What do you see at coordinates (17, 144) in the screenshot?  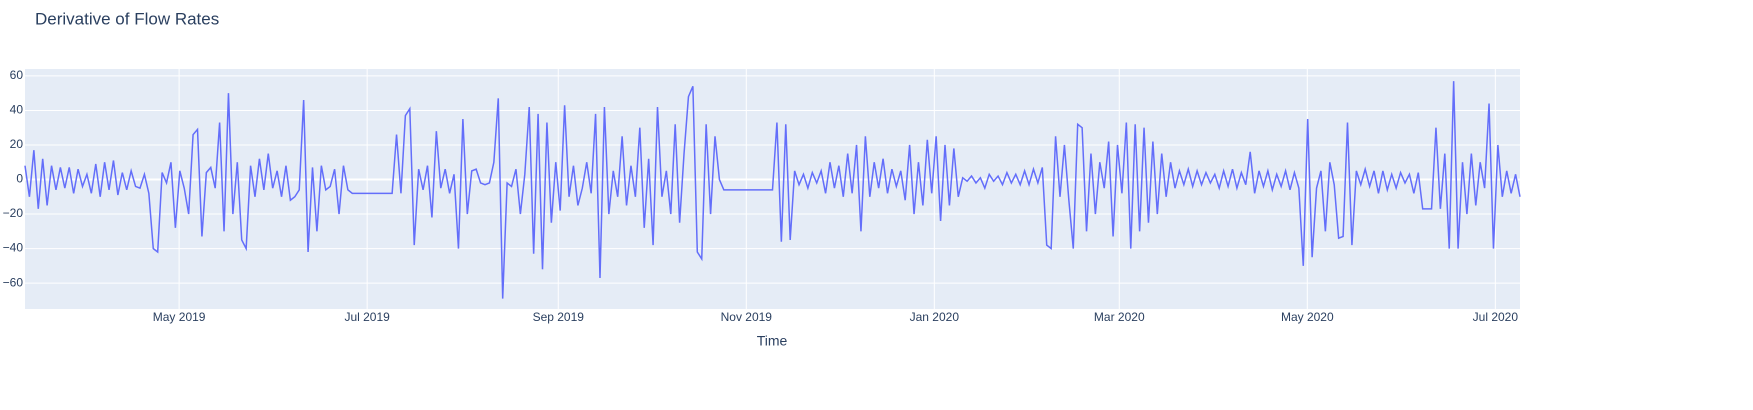 I see `y-tick-label: 20` at bounding box center [17, 144].